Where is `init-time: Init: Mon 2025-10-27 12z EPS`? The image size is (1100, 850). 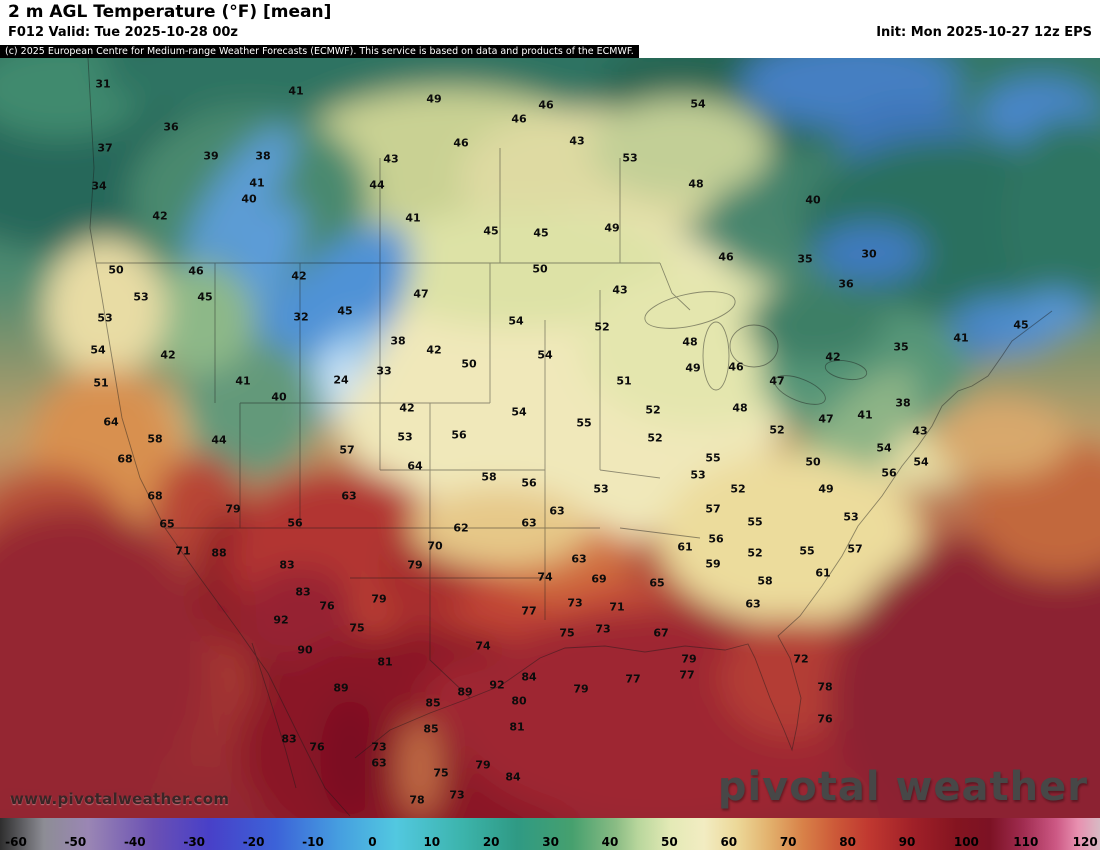
init-time: Init: Mon 2025-10-27 12z EPS is located at coordinates (984, 32).